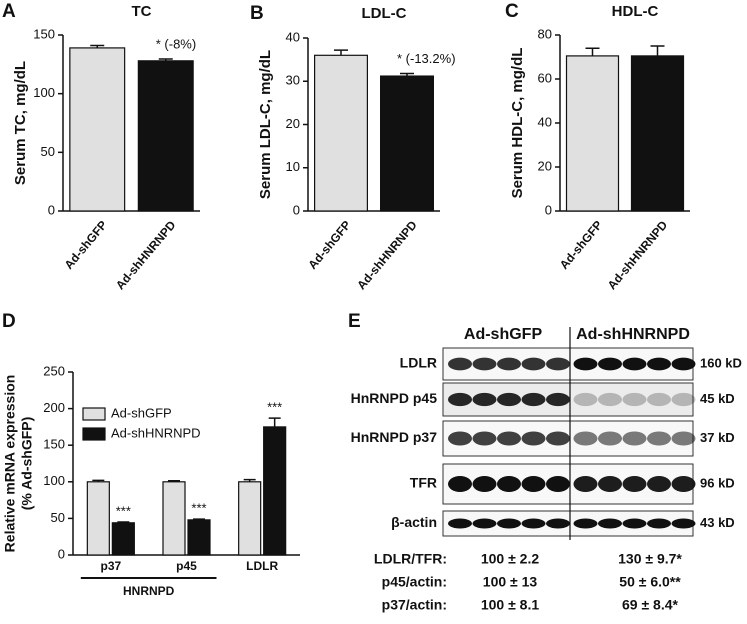 This screenshot has width=747, height=624. I want to click on quant-value: 69 ± 8.4*, so click(650, 605).